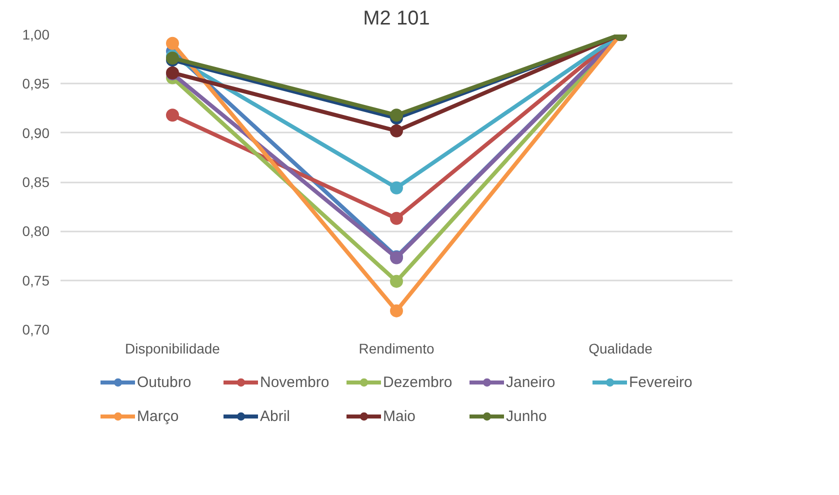  What do you see at coordinates (36, 231) in the screenshot?
I see `y-tick-label: 0,80` at bounding box center [36, 231].